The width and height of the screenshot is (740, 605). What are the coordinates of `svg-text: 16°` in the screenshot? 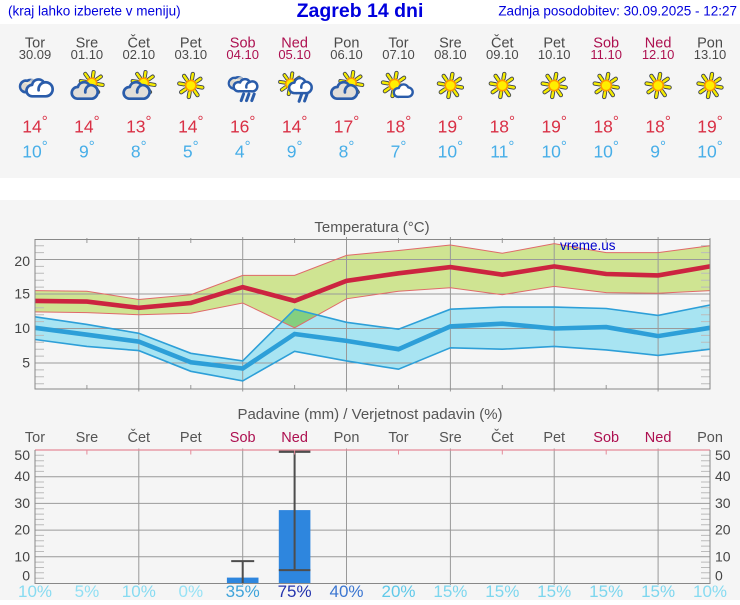 It's located at (242, 125).